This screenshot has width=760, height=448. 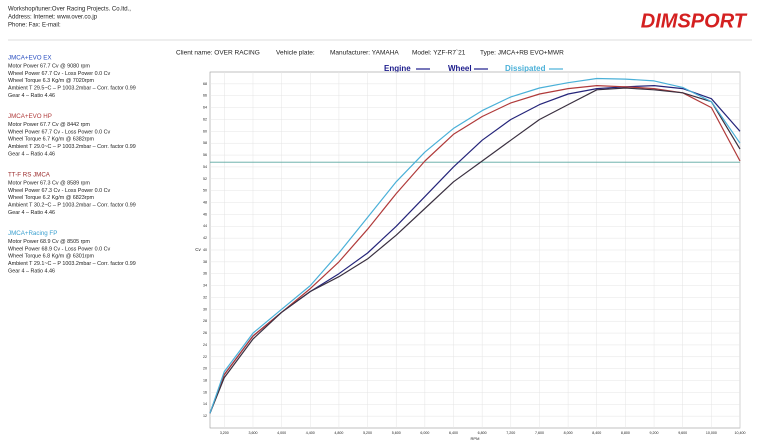 What do you see at coordinates (205, 119) in the screenshot?
I see `y-tick-label: 62` at bounding box center [205, 119].